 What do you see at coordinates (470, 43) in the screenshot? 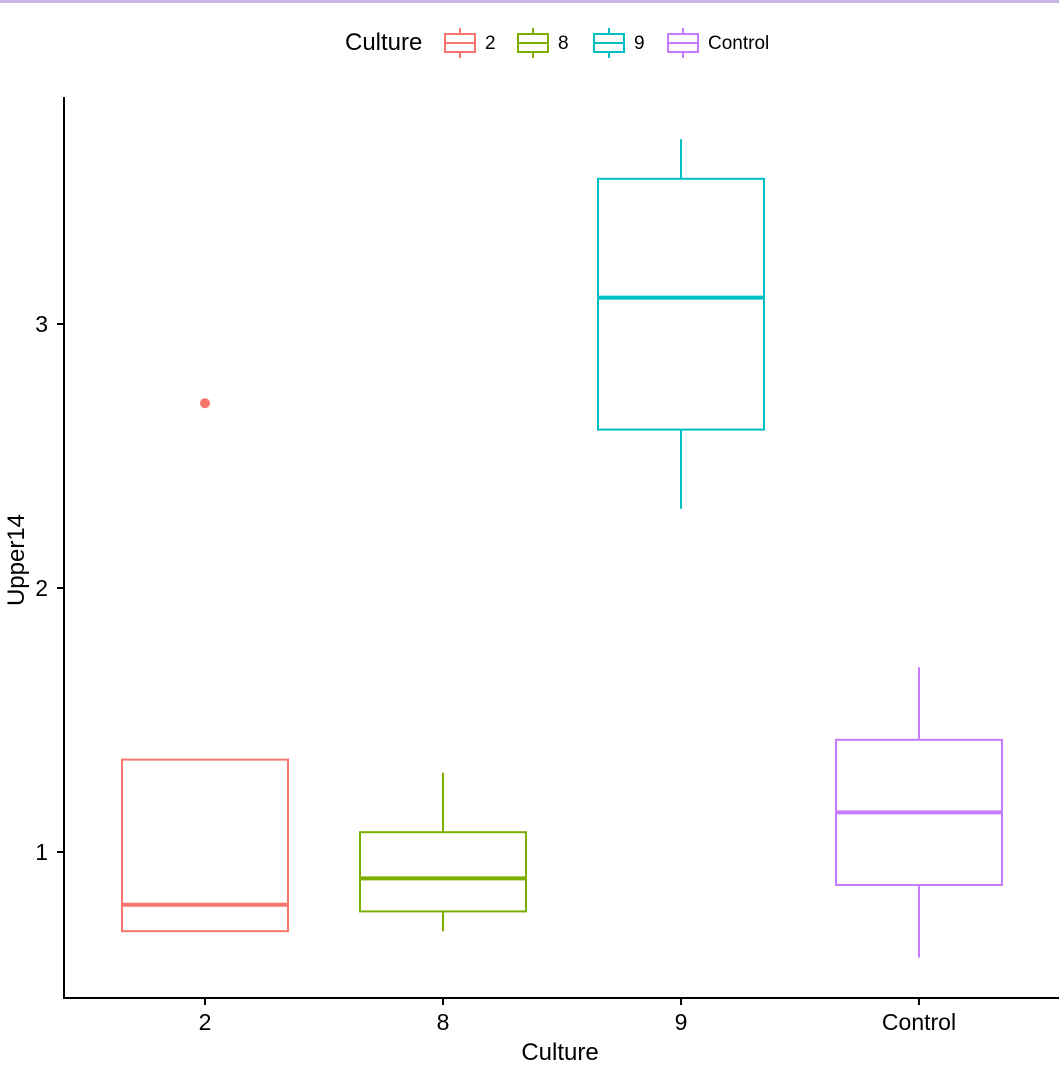
I see `legend-item-2: 2` at bounding box center [470, 43].